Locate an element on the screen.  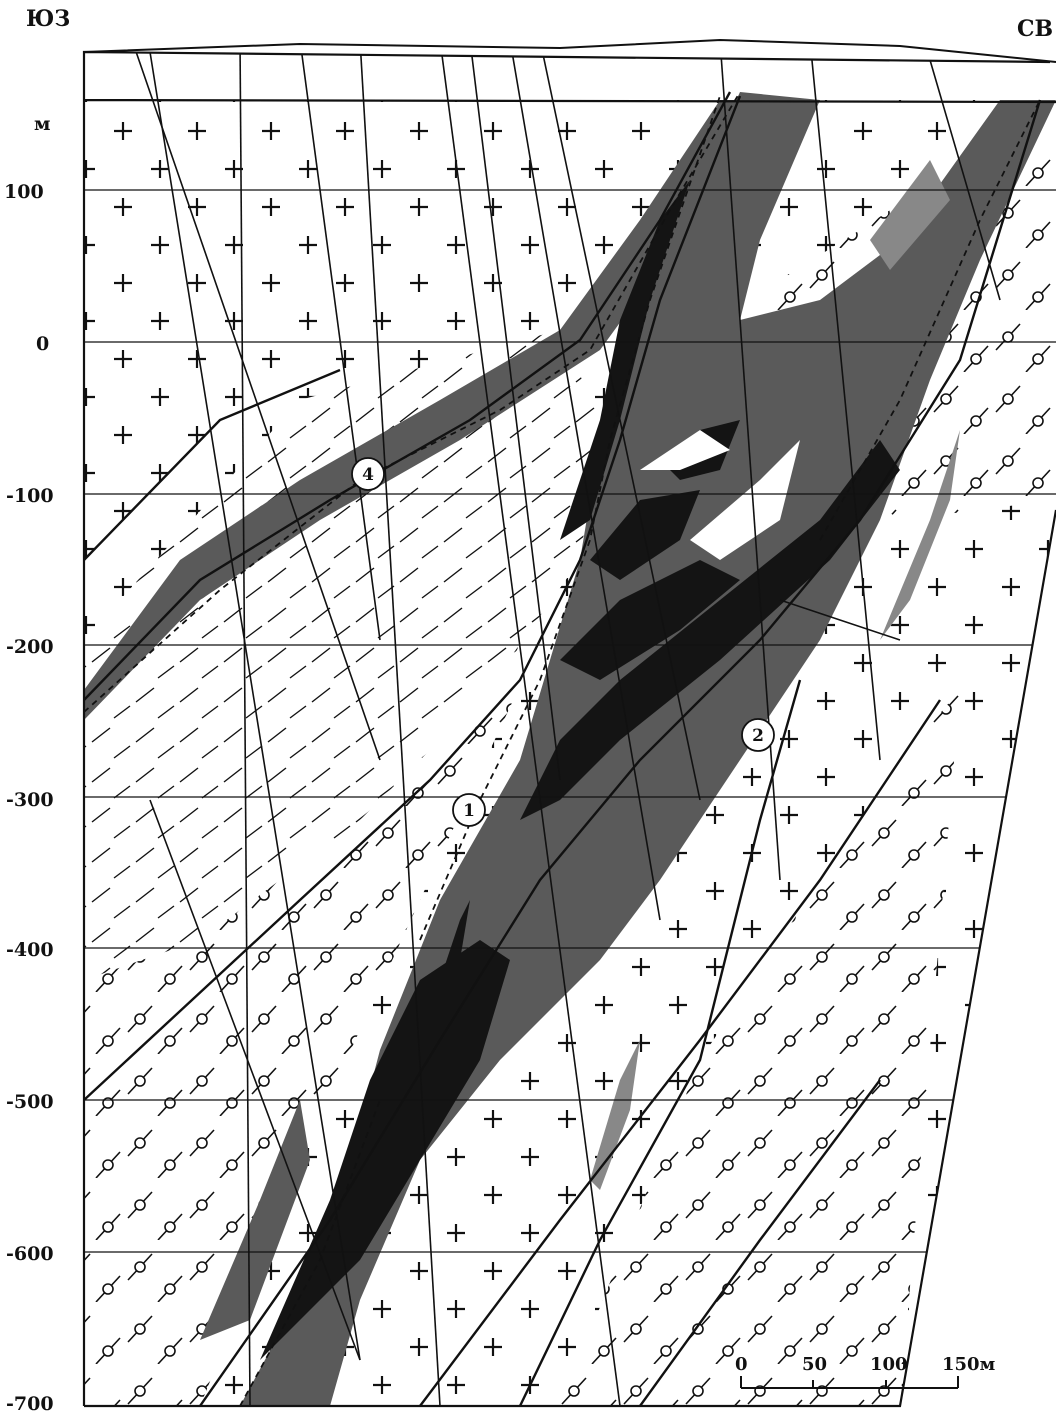
callout-label: 1 is located at coordinates (469, 811).